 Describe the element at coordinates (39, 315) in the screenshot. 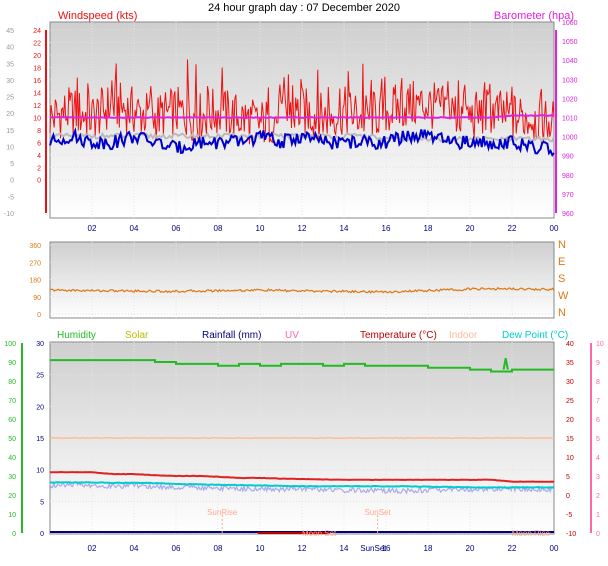

I see `direction-tick: 0` at that location.